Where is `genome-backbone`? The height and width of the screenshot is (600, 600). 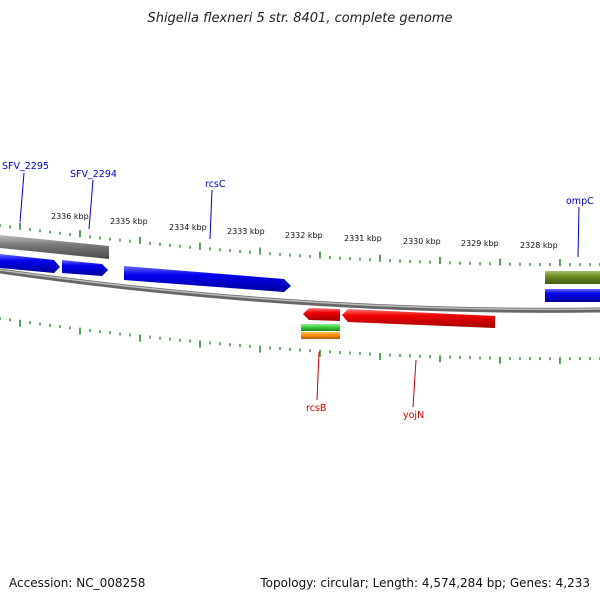 genome-backbone is located at coordinates (300, 290).